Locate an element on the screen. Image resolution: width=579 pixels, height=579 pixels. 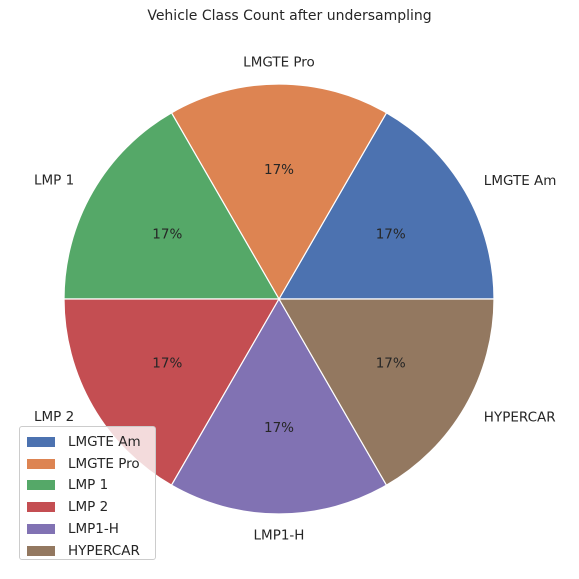
pie-slice-lmp1-h is located at coordinates (279, 406).